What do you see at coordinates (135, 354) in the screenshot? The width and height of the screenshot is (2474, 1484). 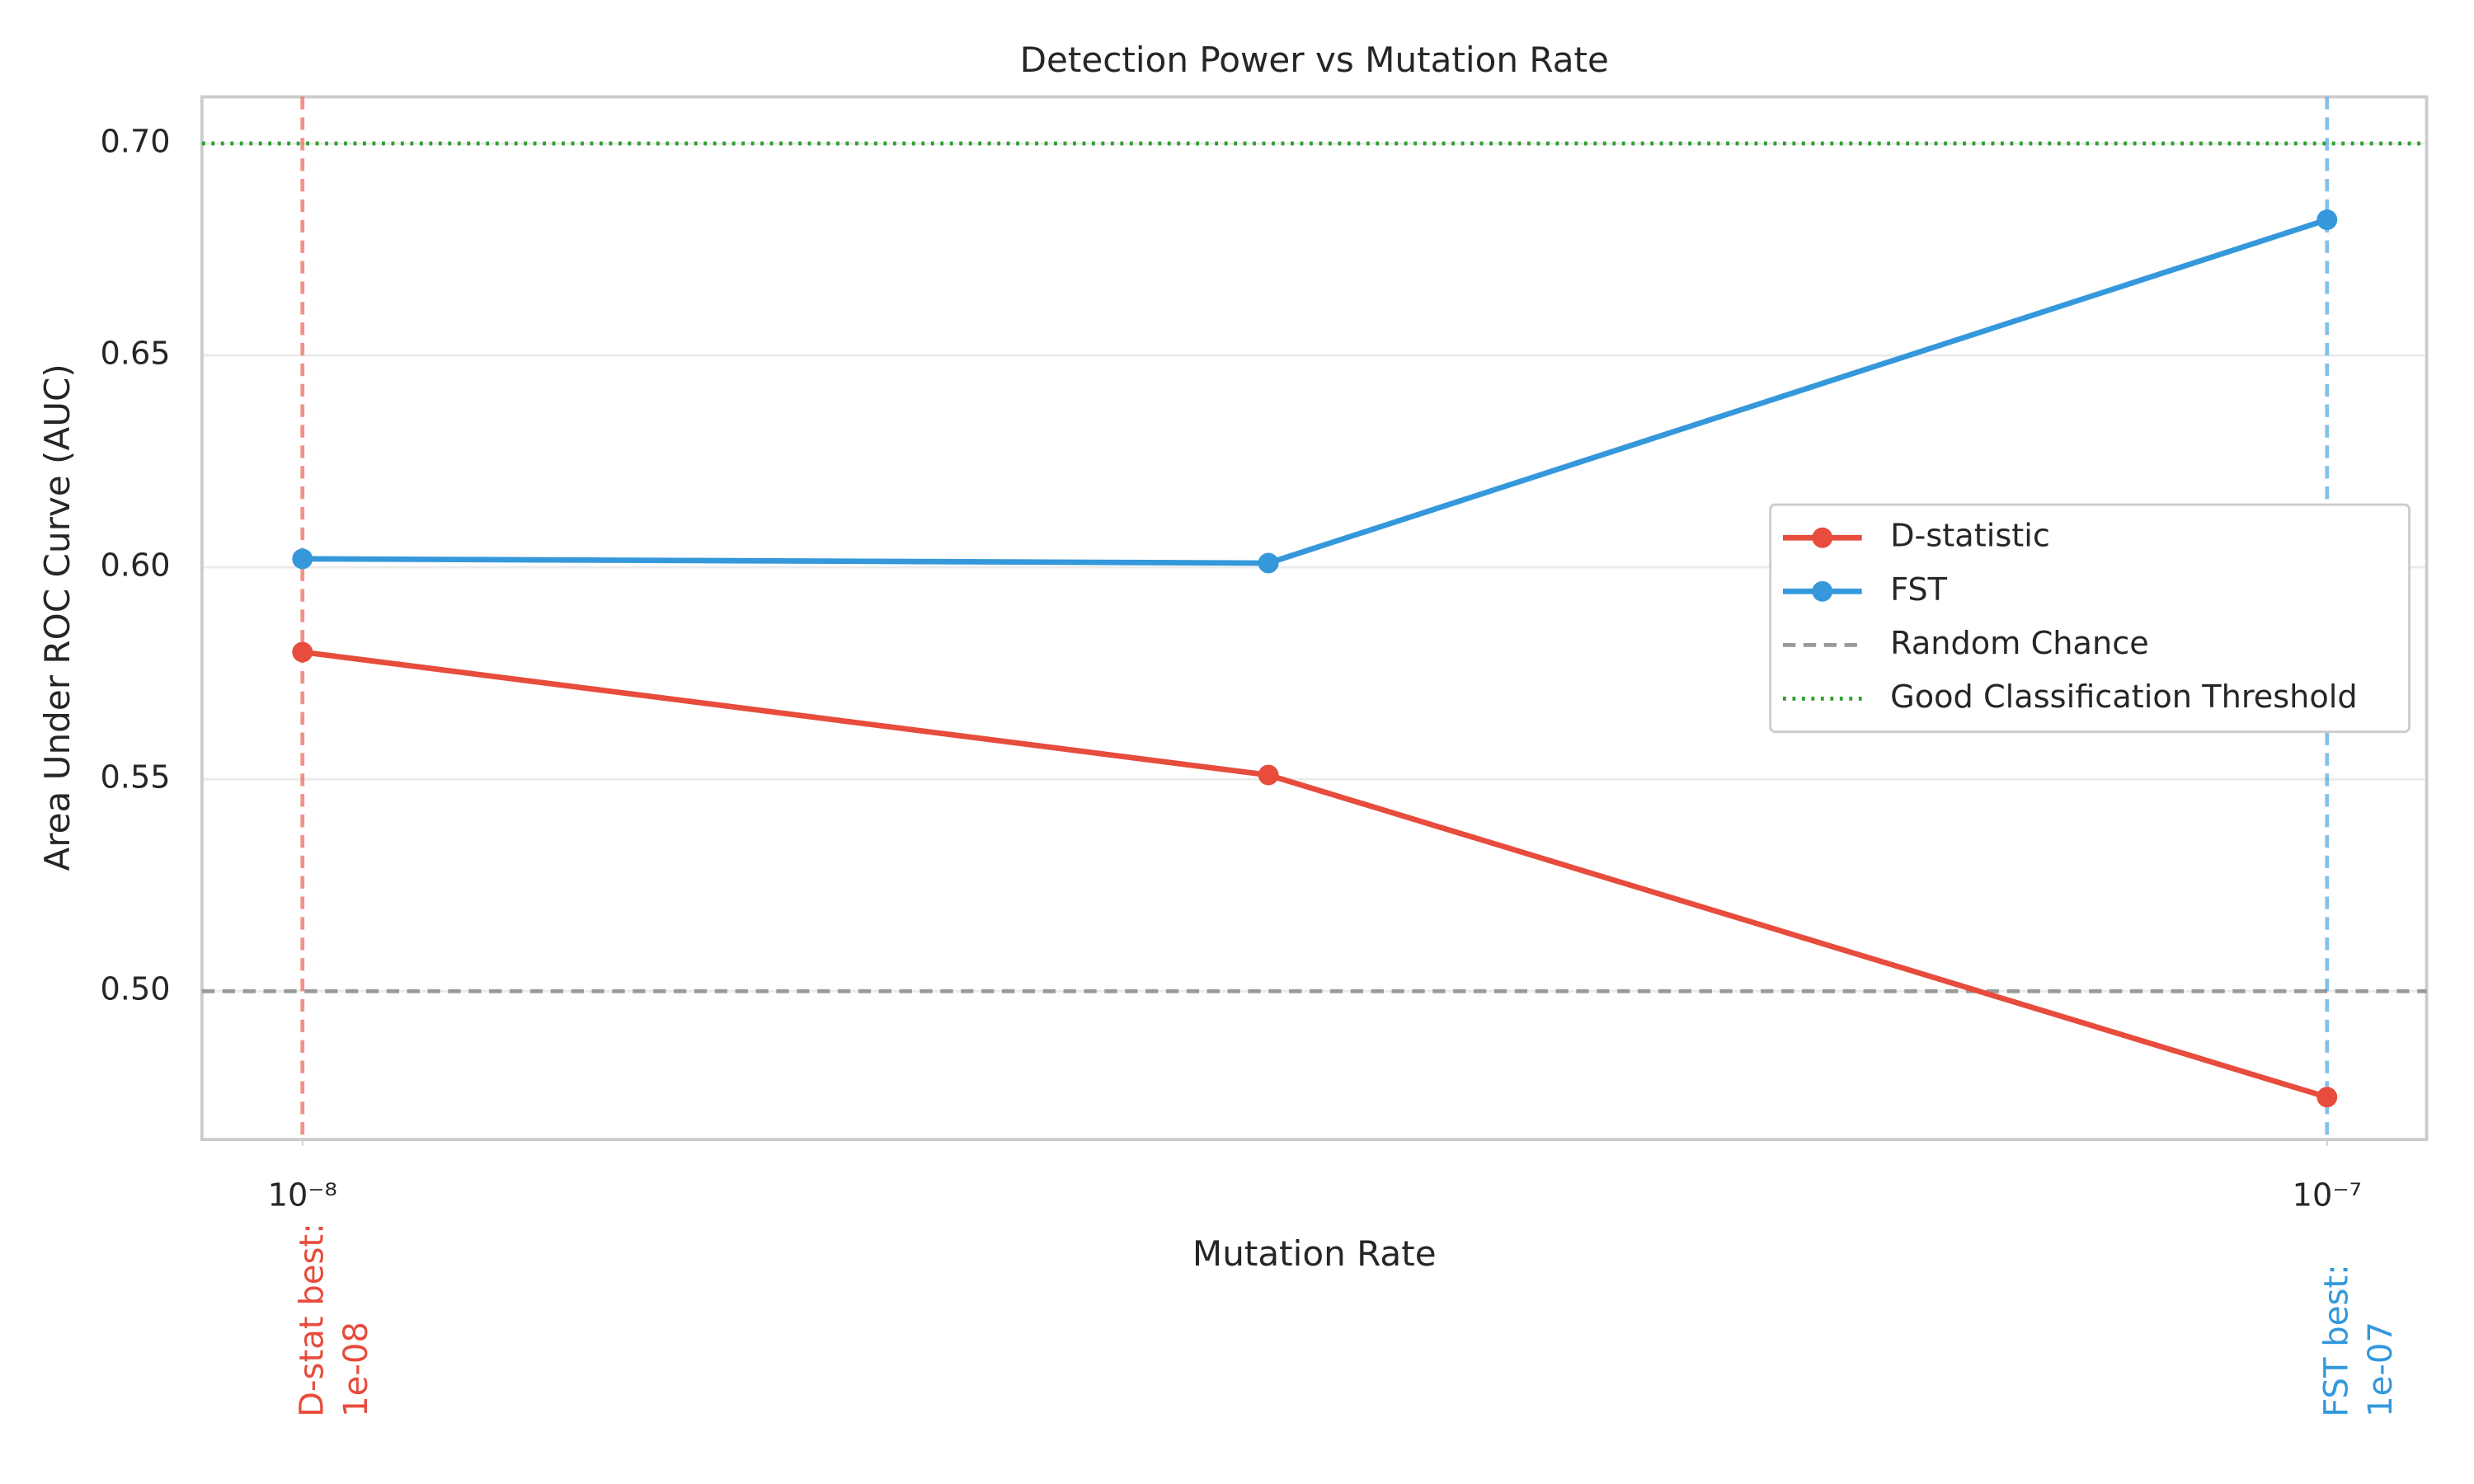 I see `y-tick-label: 0.65` at bounding box center [135, 354].